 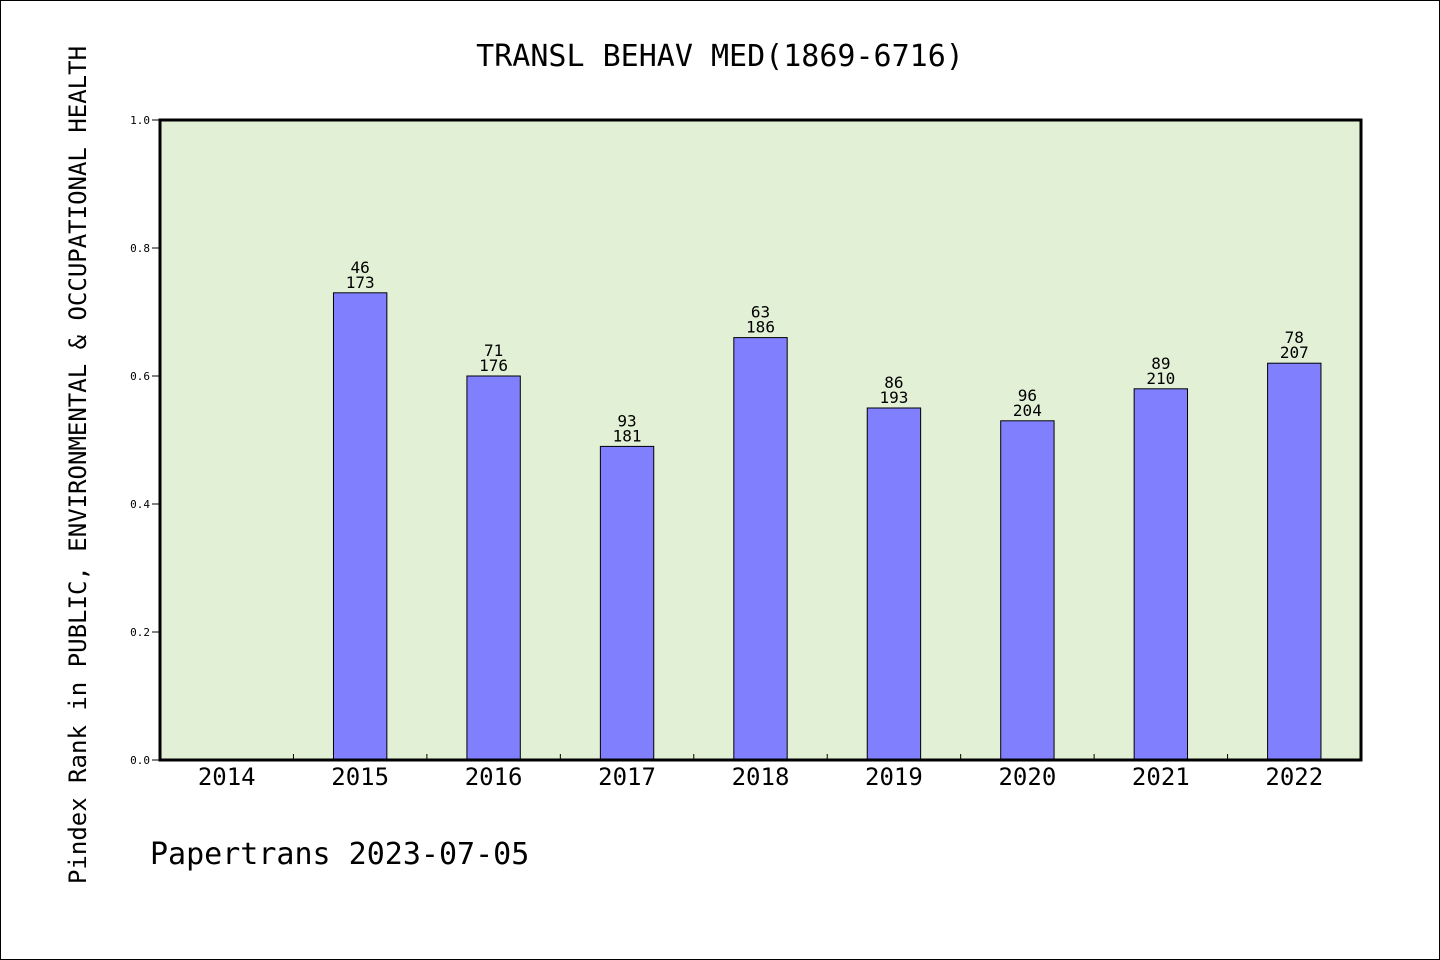 What do you see at coordinates (140, 632) in the screenshot?
I see `y-tick-label: 0.2` at bounding box center [140, 632].